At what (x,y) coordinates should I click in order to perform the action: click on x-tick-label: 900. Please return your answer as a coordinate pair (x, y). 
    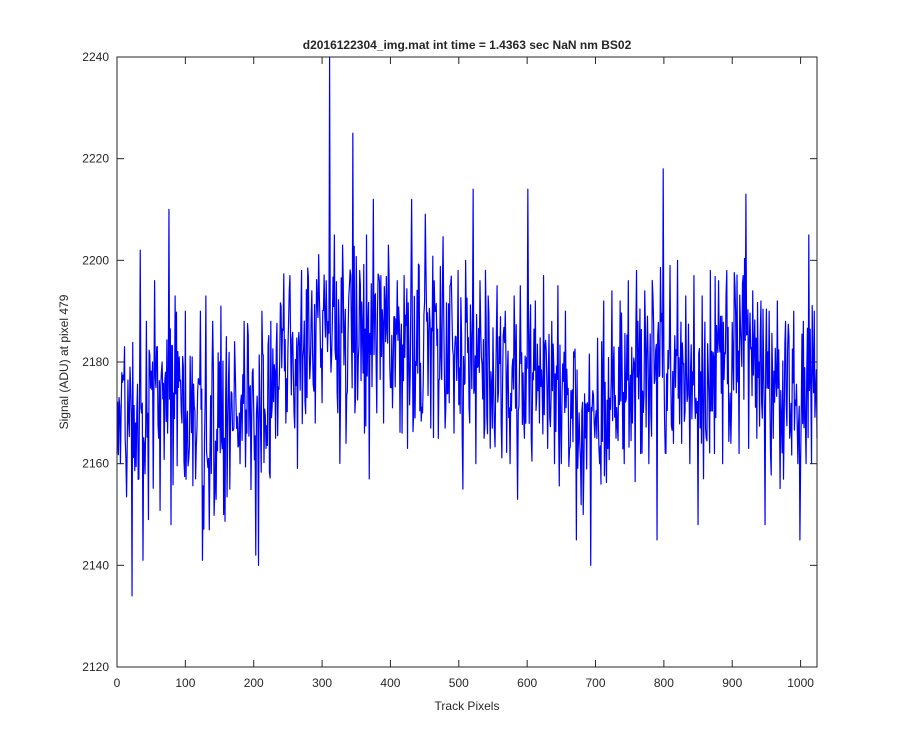
    Looking at the image, I should click on (732, 683).